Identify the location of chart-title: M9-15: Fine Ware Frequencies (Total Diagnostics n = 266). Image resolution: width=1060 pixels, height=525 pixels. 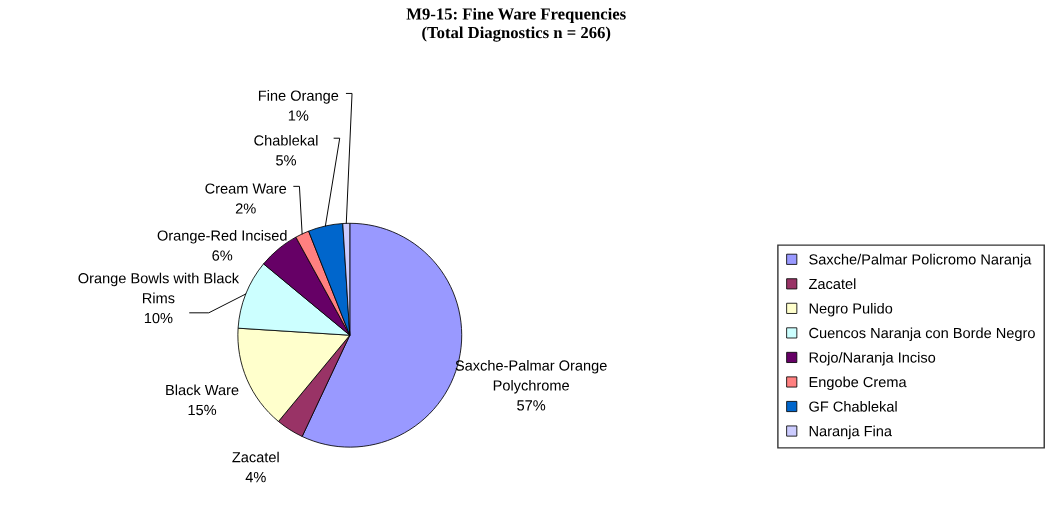
(516, 24).